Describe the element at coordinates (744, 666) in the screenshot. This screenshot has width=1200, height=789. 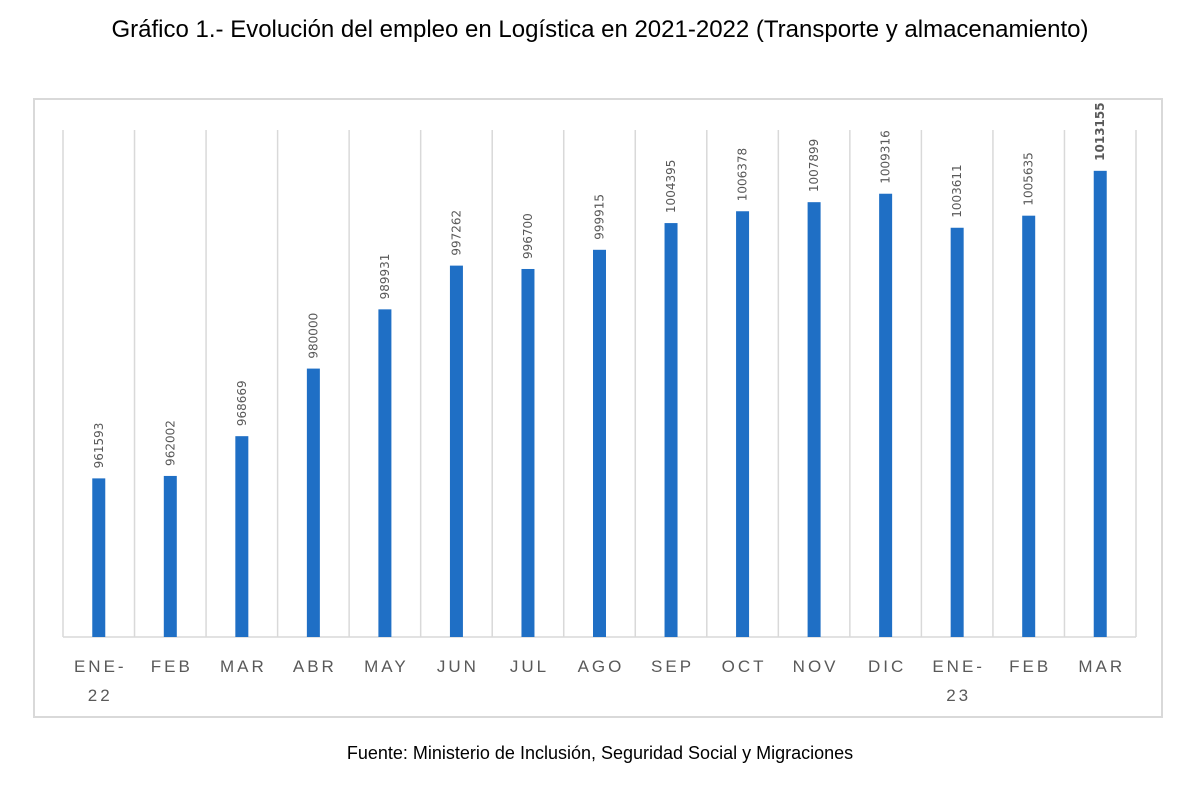
I see `x-tick-label: OCT` at that location.